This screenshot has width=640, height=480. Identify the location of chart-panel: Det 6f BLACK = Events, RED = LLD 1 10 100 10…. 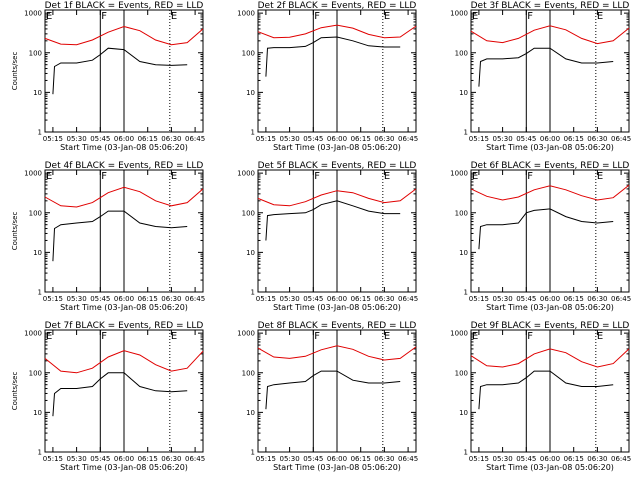
(540, 236).